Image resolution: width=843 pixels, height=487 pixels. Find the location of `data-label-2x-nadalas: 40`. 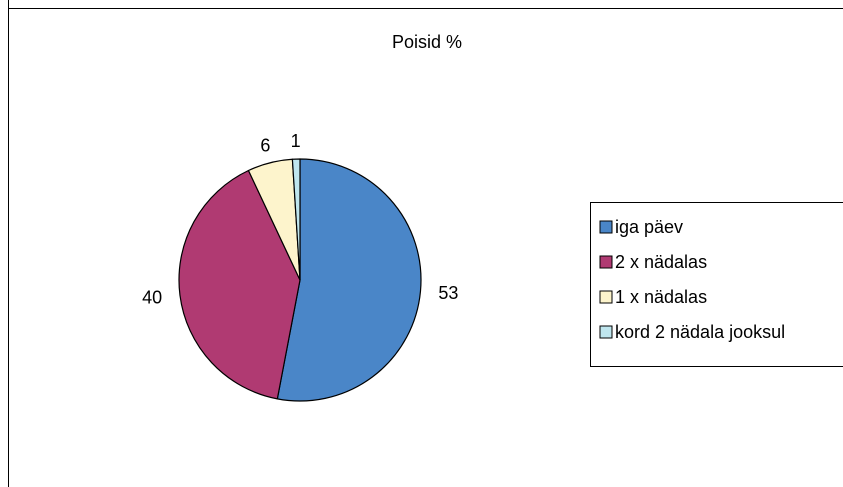

data-label-2x-nadalas: 40 is located at coordinates (152, 297).